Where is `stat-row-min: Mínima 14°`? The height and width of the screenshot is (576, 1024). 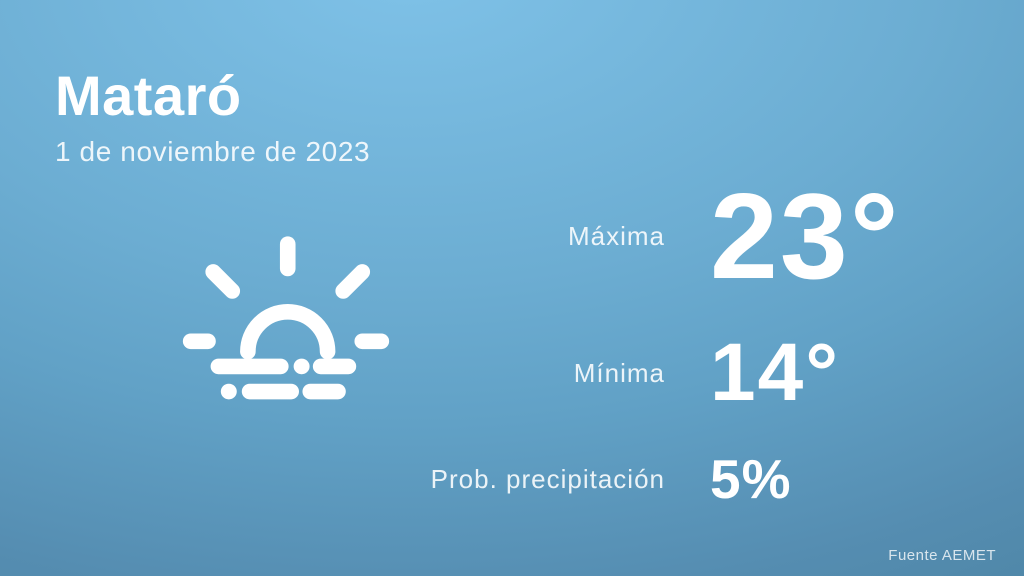
stat-row-min: Mínima 14° is located at coordinates (692, 373).